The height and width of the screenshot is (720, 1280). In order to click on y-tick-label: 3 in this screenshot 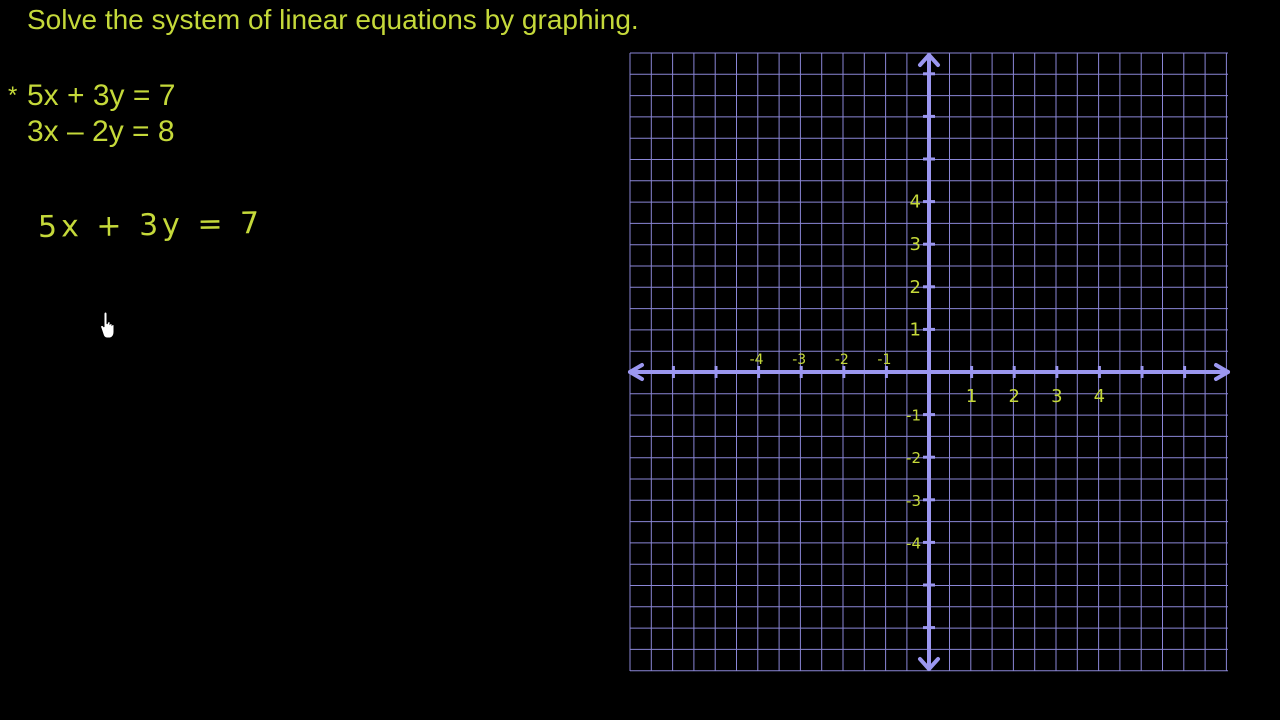, I will do `click(915, 244)`.